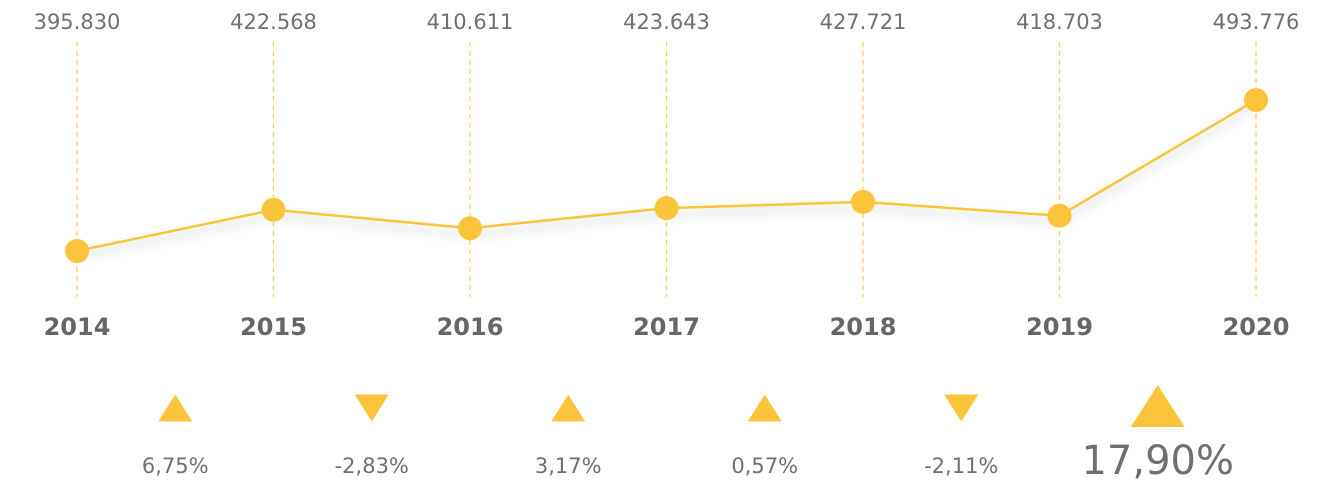 The image size is (1342, 487). Describe the element at coordinates (863, 327) in the screenshot. I see `x-tick-label: 2018` at that location.